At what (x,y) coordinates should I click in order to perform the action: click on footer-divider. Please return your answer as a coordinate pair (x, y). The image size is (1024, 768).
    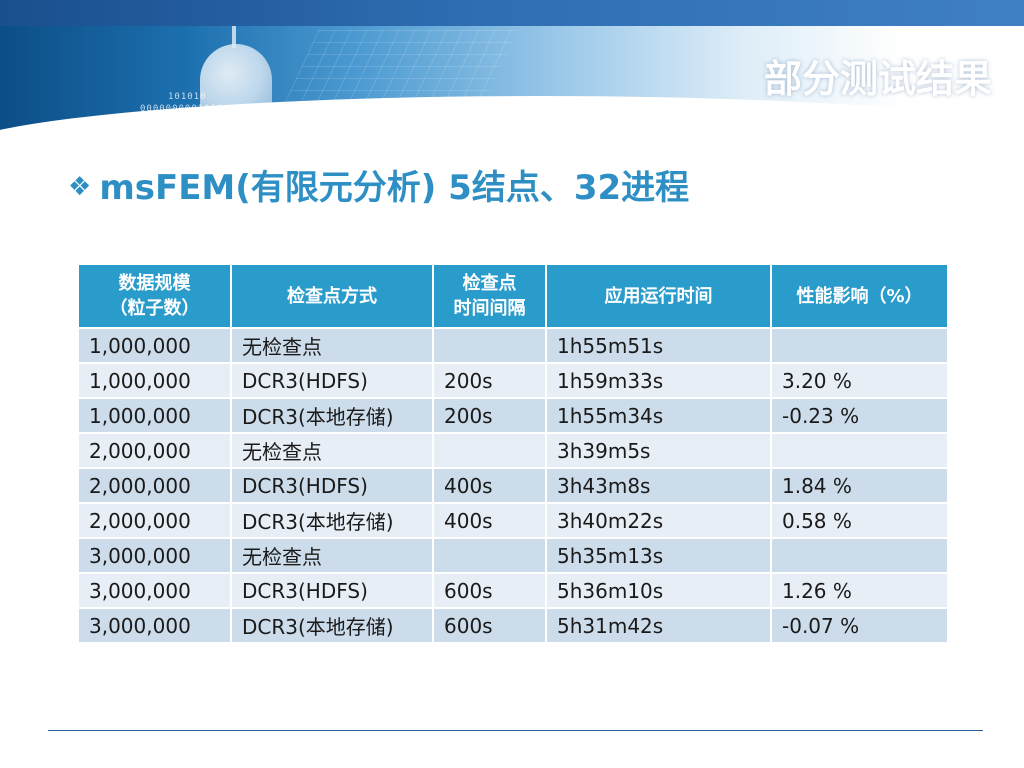
    Looking at the image, I should click on (515, 730).